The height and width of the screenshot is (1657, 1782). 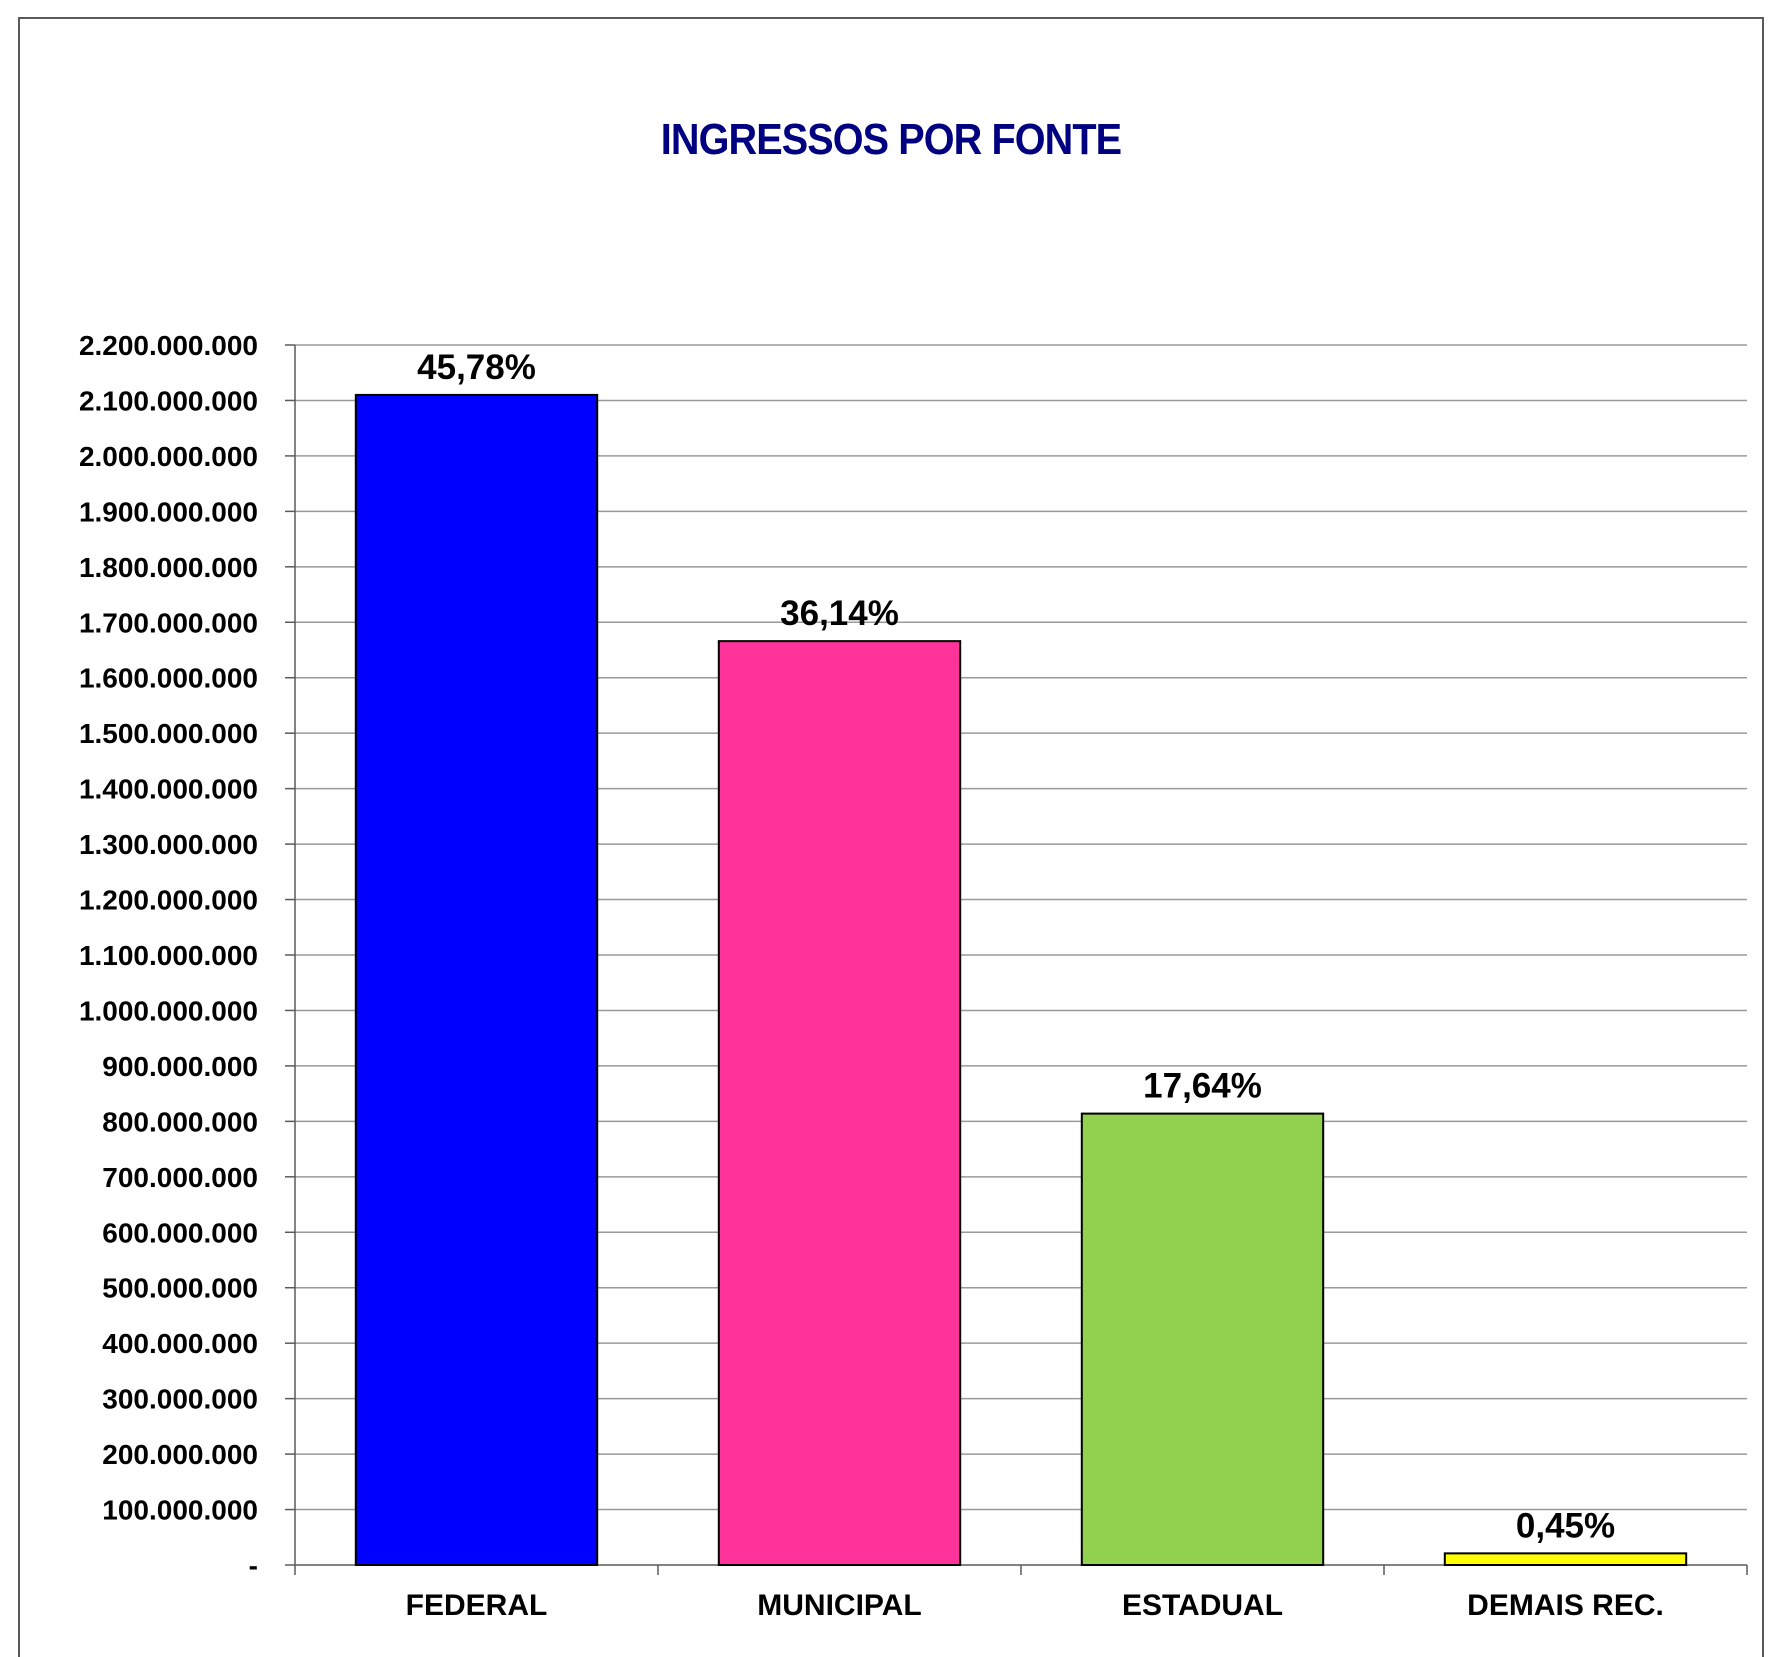 What do you see at coordinates (1565, 1605) in the screenshot?
I see `x-category-label: DEMAIS REC.` at bounding box center [1565, 1605].